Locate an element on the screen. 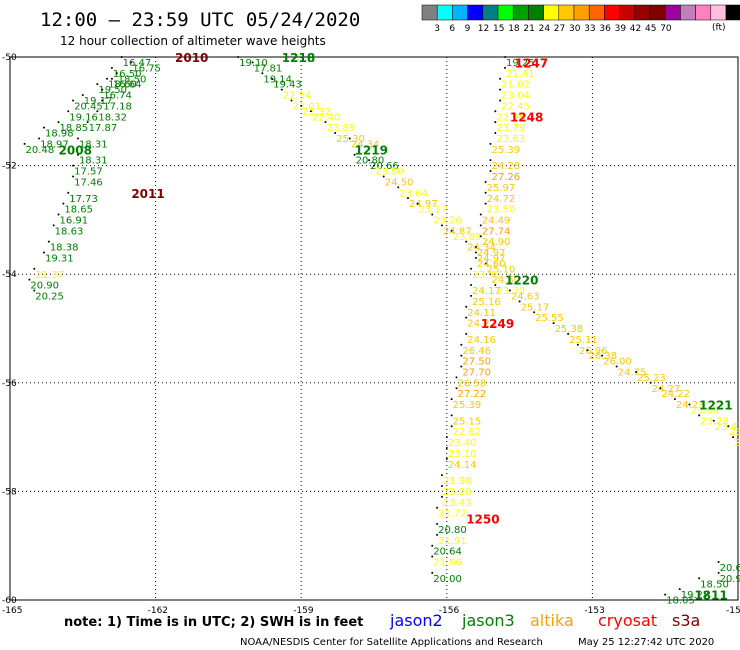  swh-label: 25.11 is located at coordinates (583, 340).